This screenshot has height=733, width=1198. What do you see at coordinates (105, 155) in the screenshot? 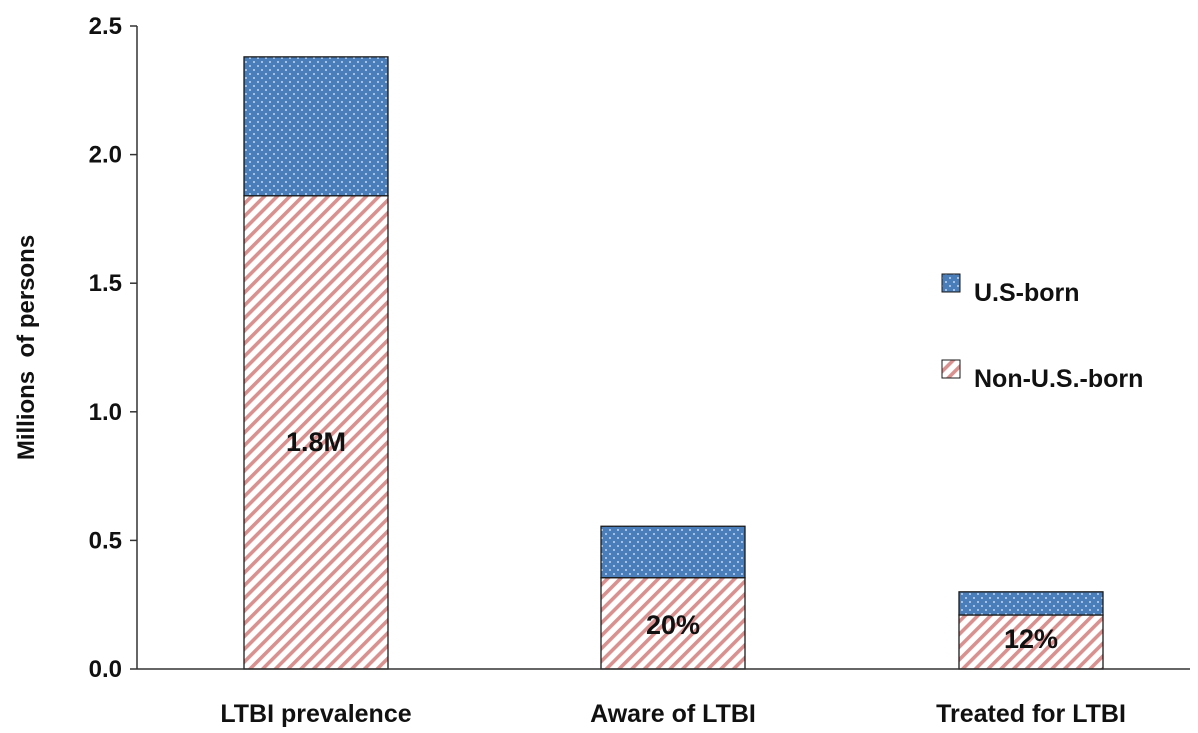
I see `y-tick-label: 2.0` at bounding box center [105, 155].